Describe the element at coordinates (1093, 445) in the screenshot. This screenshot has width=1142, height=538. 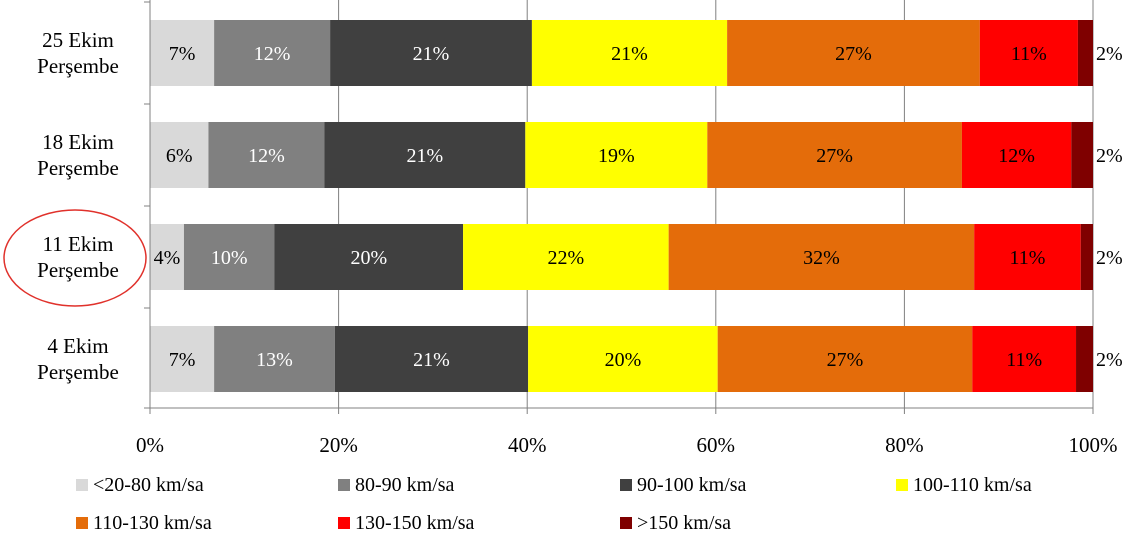
I see `x-tick-label: 100%` at that location.